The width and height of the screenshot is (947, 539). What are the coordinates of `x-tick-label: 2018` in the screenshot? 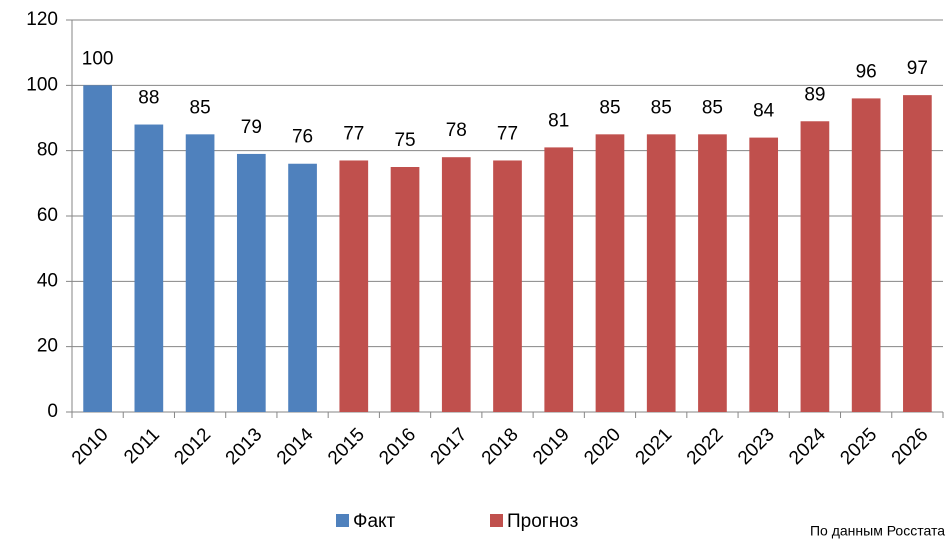 It's located at (500, 446).